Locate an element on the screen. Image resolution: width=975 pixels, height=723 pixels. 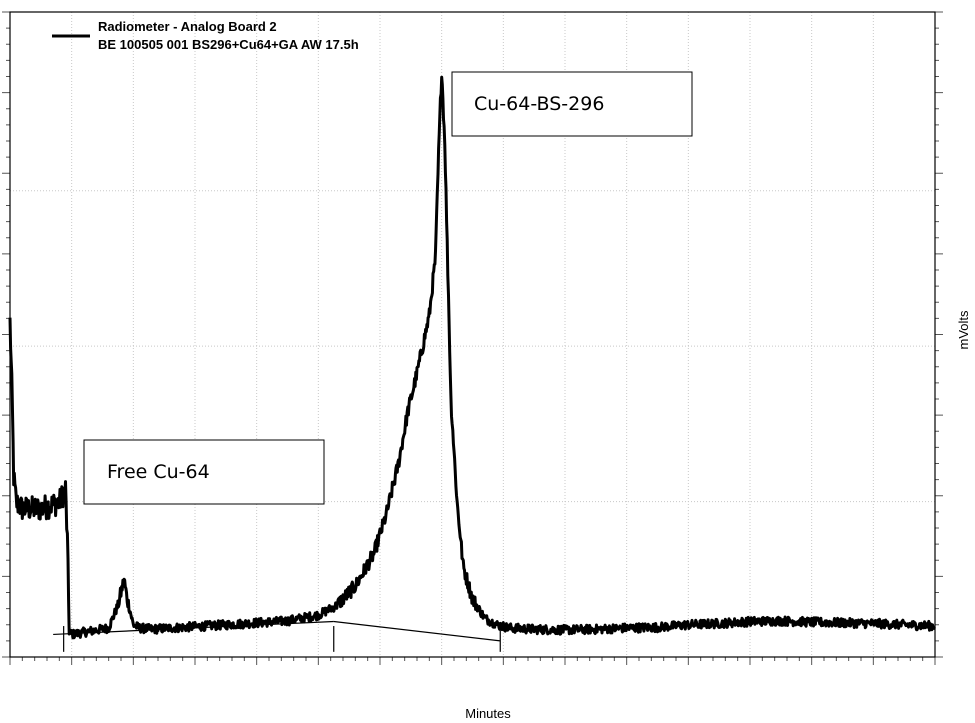
peak-label: Cu-64-BS-296 is located at coordinates (539, 104).